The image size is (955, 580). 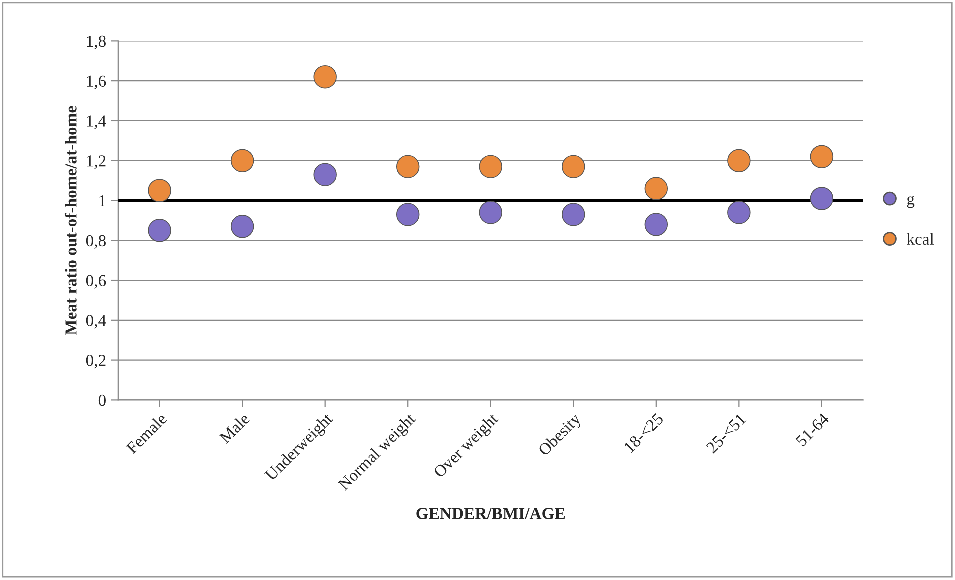 What do you see at coordinates (234, 428) in the screenshot?
I see `x-tick-label: Male` at bounding box center [234, 428].